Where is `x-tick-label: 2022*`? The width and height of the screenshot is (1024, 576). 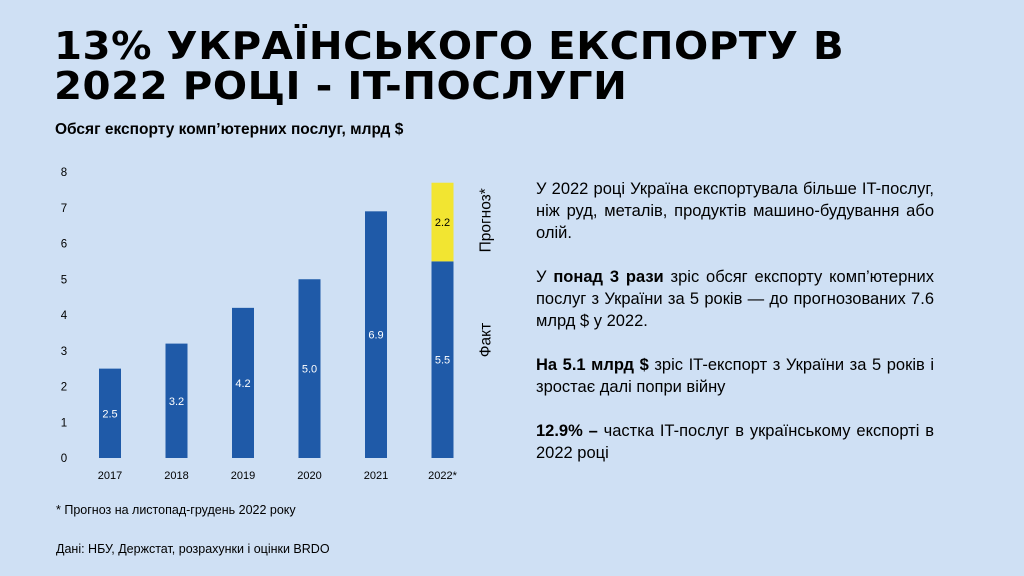
x-tick-label: 2022* is located at coordinates (442, 476).